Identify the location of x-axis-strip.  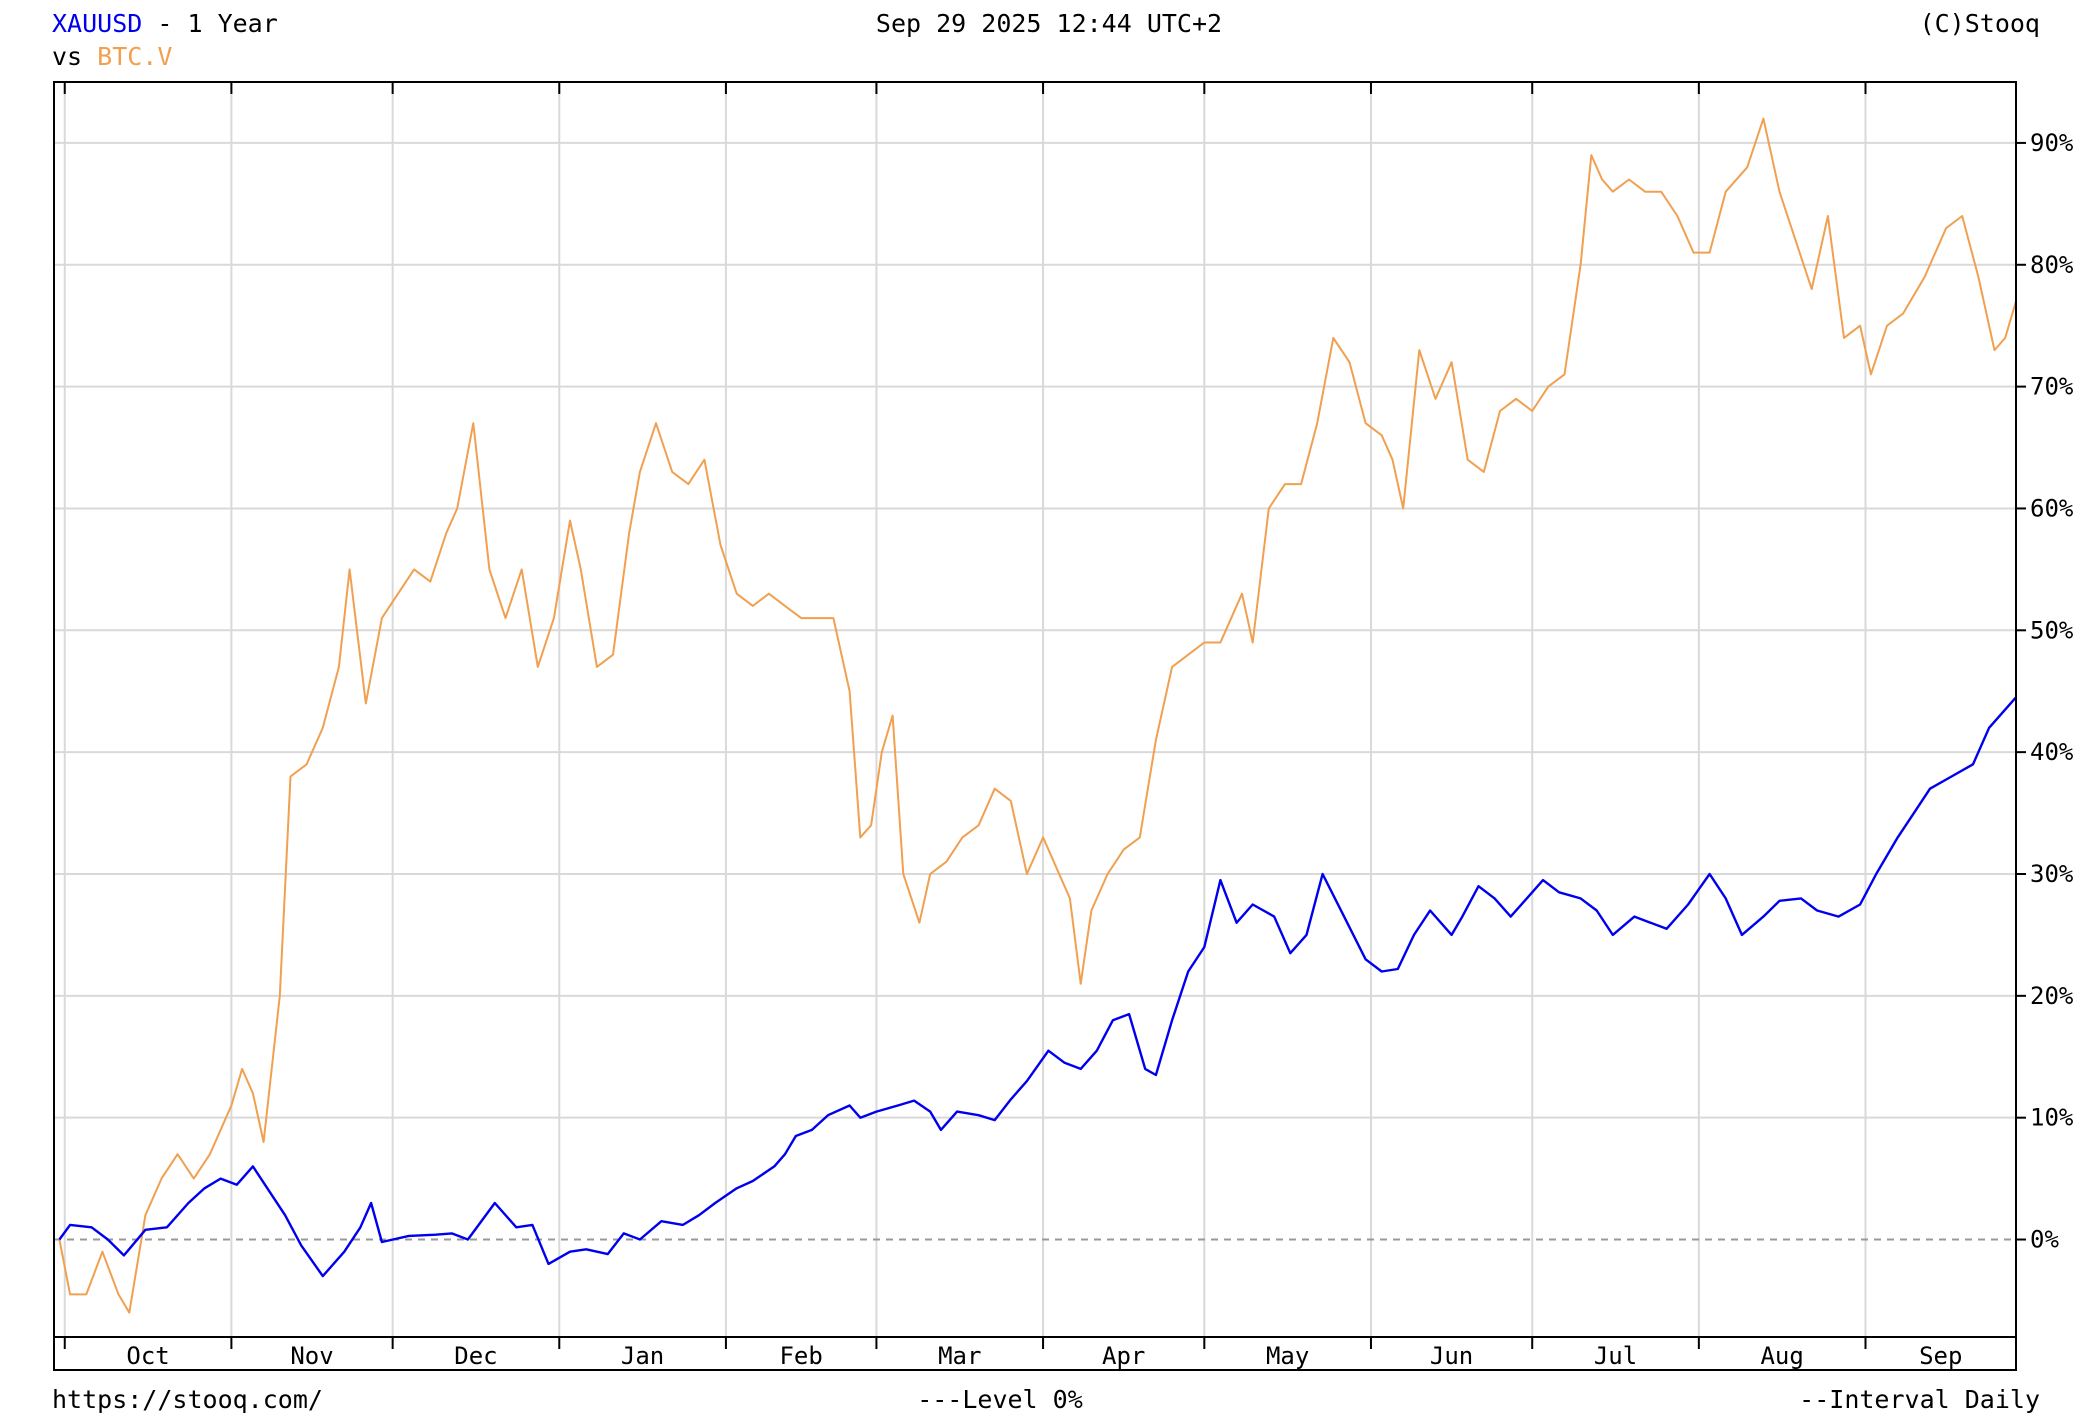
(1035, 1353).